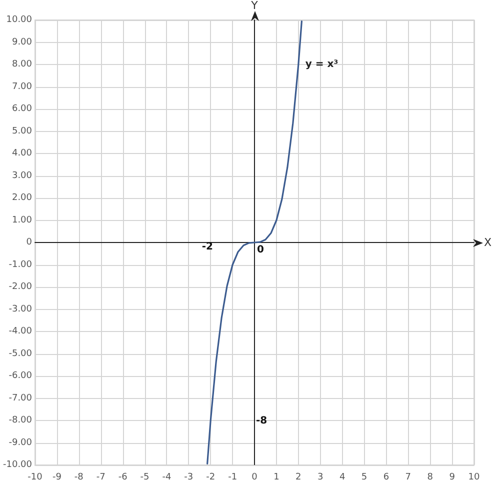 This screenshot has height=498, width=500. What do you see at coordinates (20, 353) in the screenshot?
I see `y-tick-label: -5.00` at bounding box center [20, 353].